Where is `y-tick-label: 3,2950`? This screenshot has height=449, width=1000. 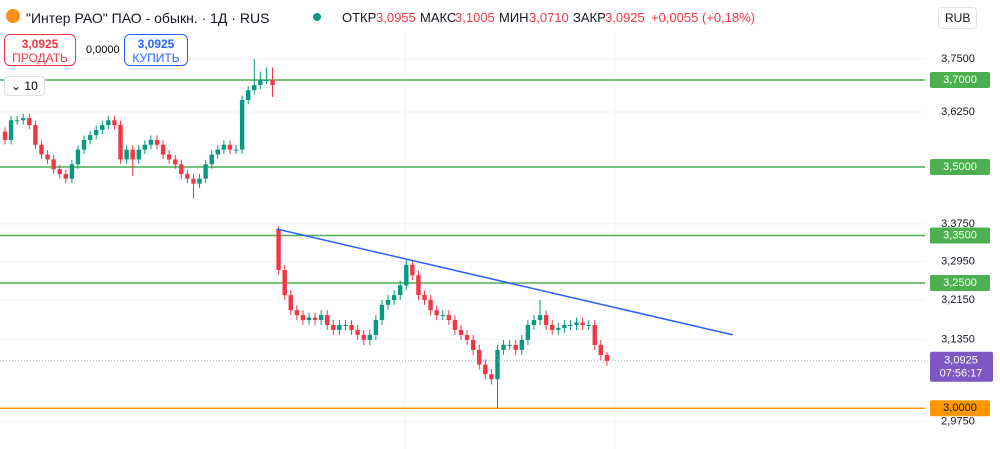 y-tick-label: 3,2950 is located at coordinates (958, 261).